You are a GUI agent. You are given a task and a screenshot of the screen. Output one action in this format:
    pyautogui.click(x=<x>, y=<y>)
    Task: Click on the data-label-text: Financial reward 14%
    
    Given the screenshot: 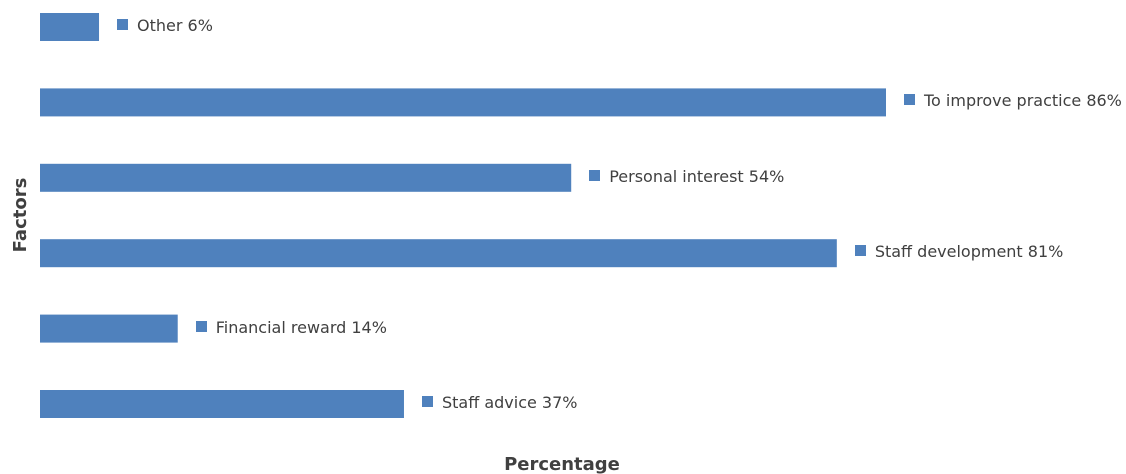 What is the action you would take?
    pyautogui.click(x=301, y=327)
    